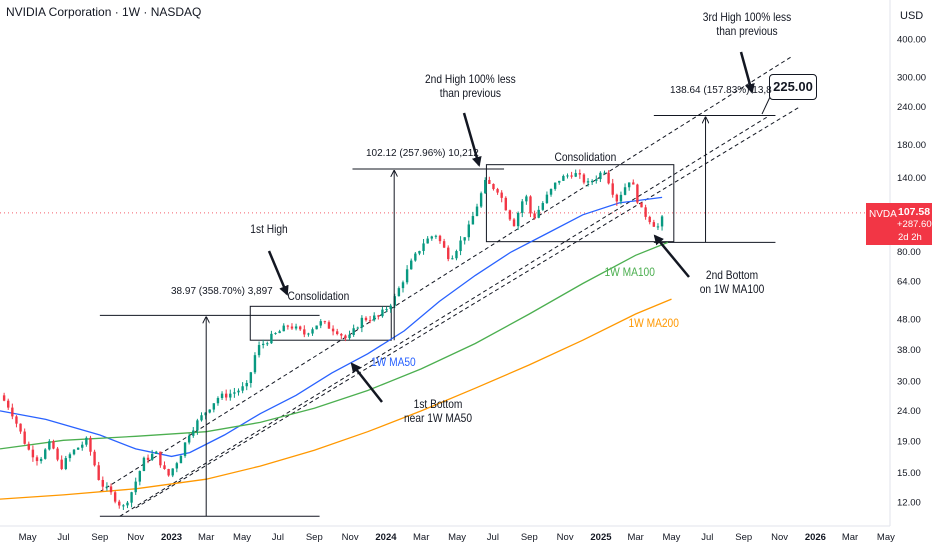  What do you see at coordinates (911, 145) in the screenshot?
I see `y-tick-label: 180.00` at bounding box center [911, 145].